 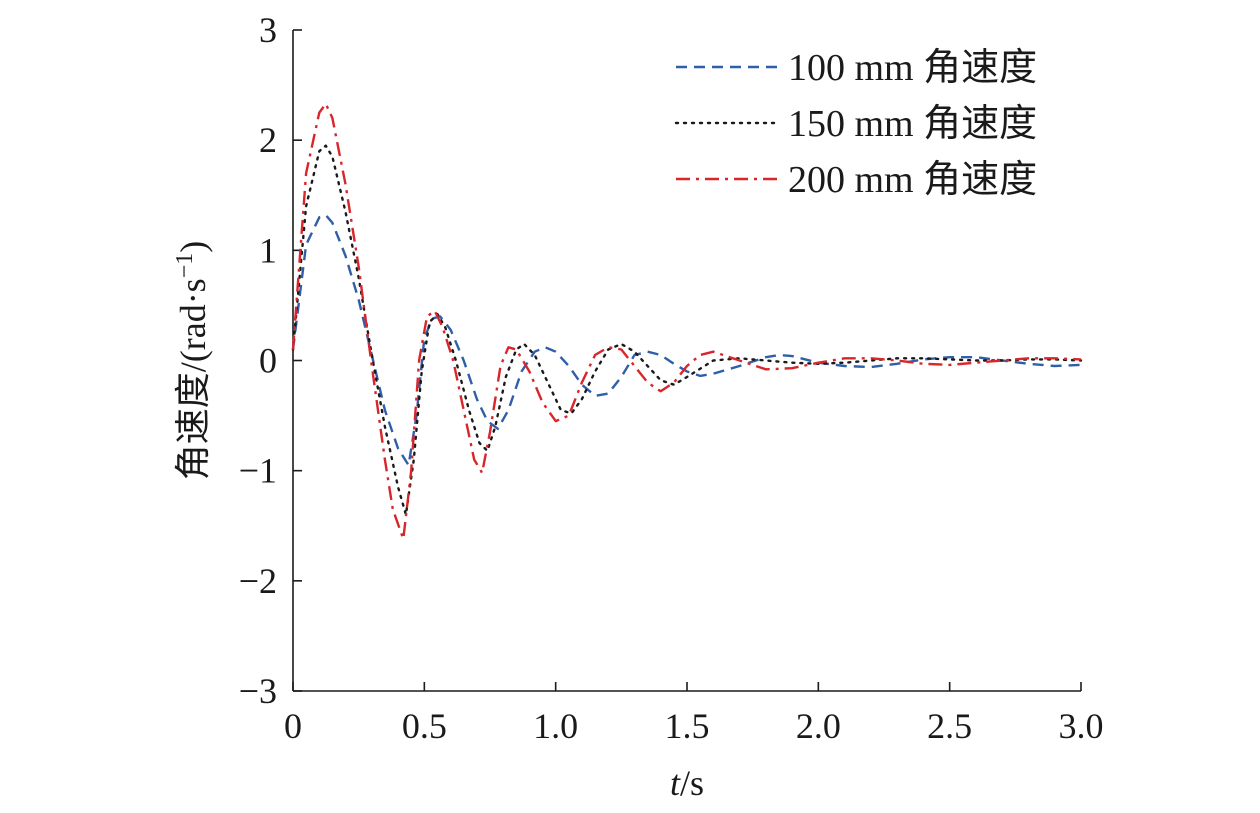 I want to click on y-tick-label: −1, so click(x=258, y=471).